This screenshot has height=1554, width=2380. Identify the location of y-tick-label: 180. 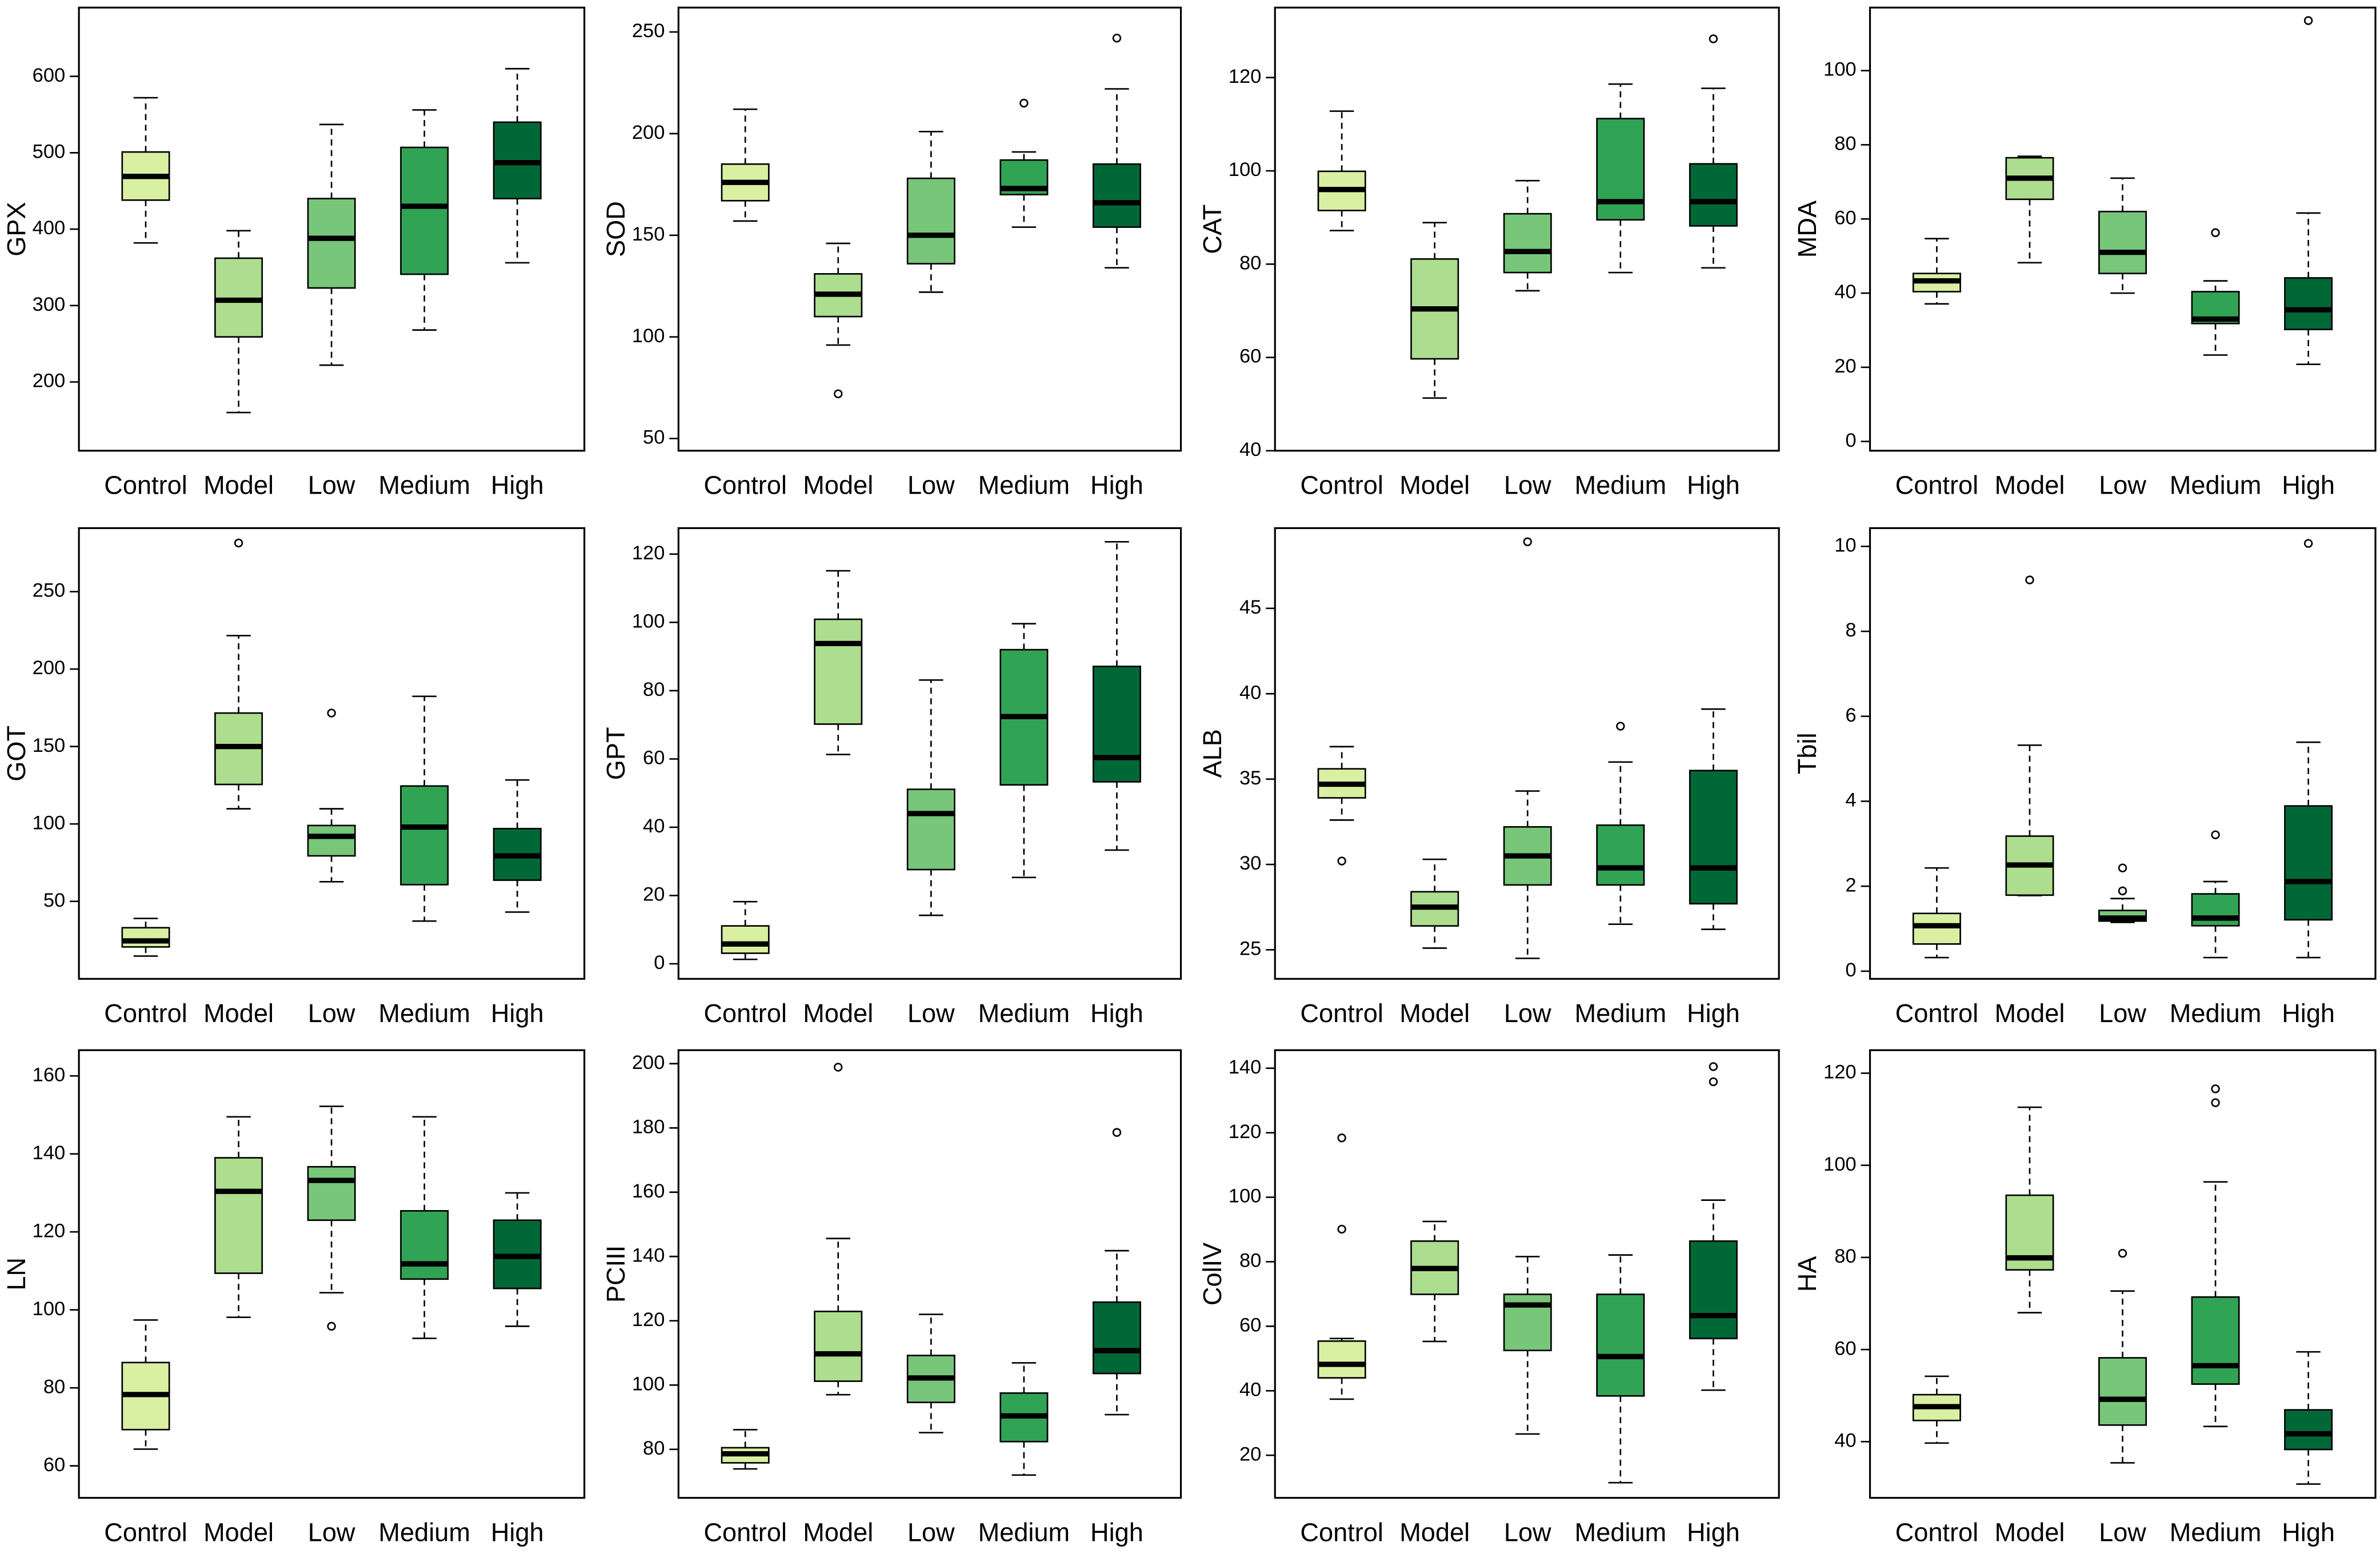
(648, 1127).